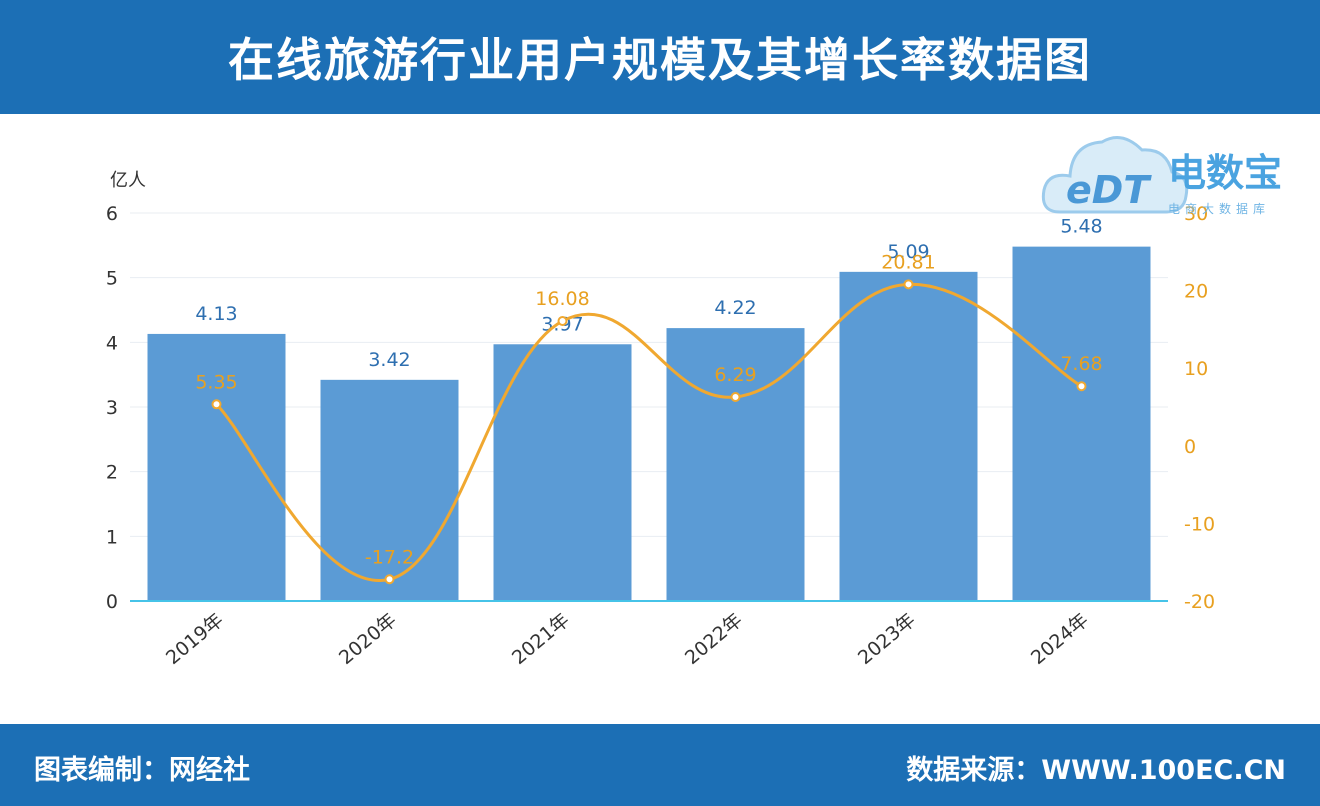  What do you see at coordinates (389, 557) in the screenshot?
I see `growth-value-label: -17.2` at bounding box center [389, 557].